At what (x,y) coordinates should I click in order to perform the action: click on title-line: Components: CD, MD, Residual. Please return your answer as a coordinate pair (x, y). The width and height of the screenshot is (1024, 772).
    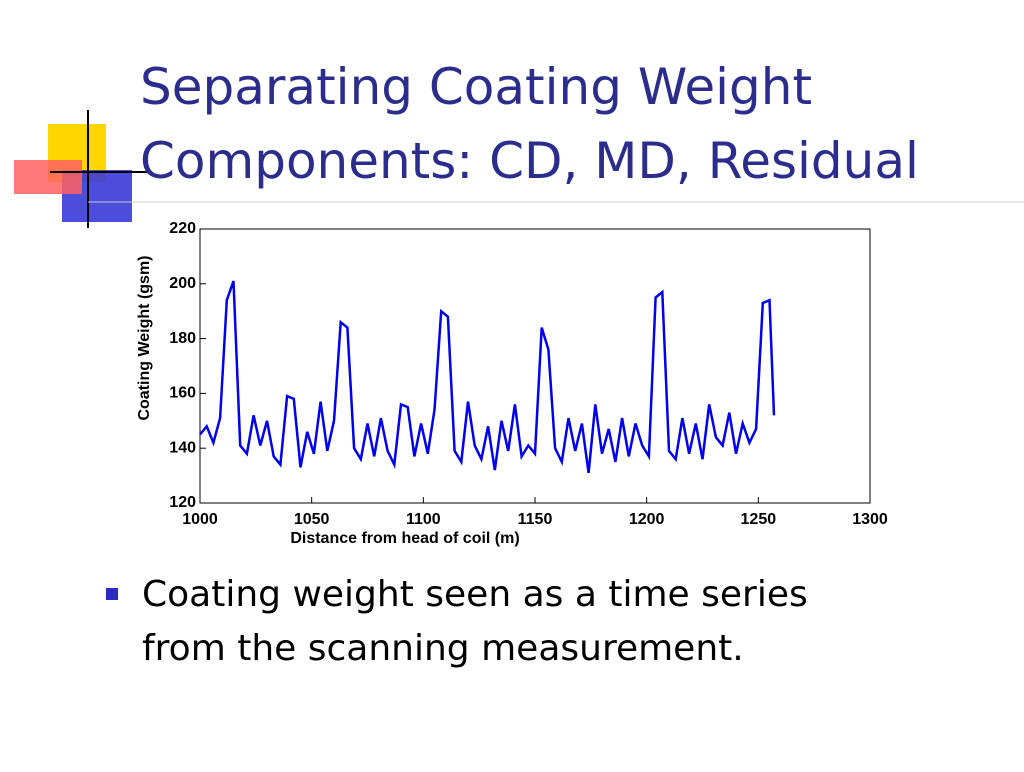
    Looking at the image, I should click on (529, 161).